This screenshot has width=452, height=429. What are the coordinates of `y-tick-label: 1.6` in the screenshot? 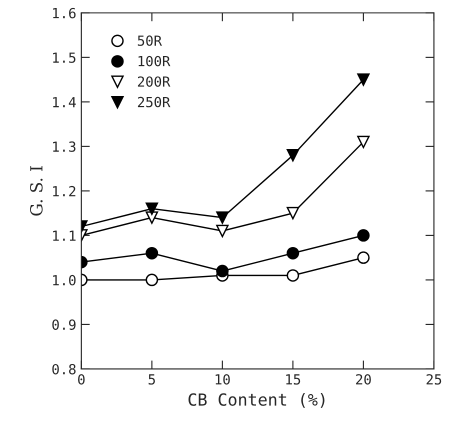 It's located at (64, 13).